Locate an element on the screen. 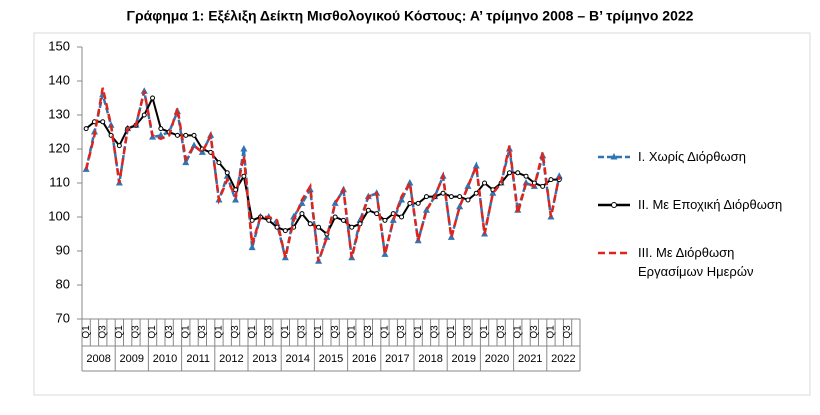  x-group-label: 2011 is located at coordinates (198, 359).